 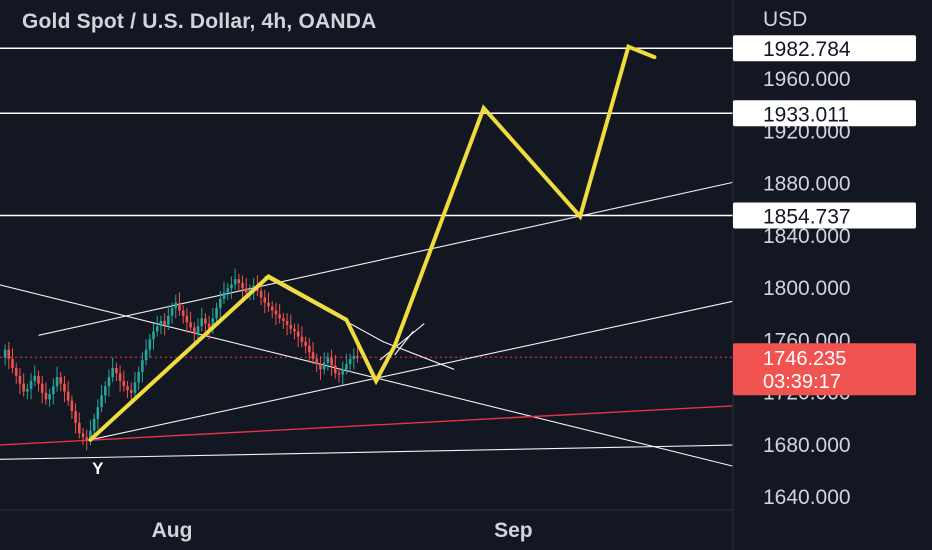 What do you see at coordinates (807, 49) in the screenshot?
I see `level-price-tag-text: 1982.784` at bounding box center [807, 49].